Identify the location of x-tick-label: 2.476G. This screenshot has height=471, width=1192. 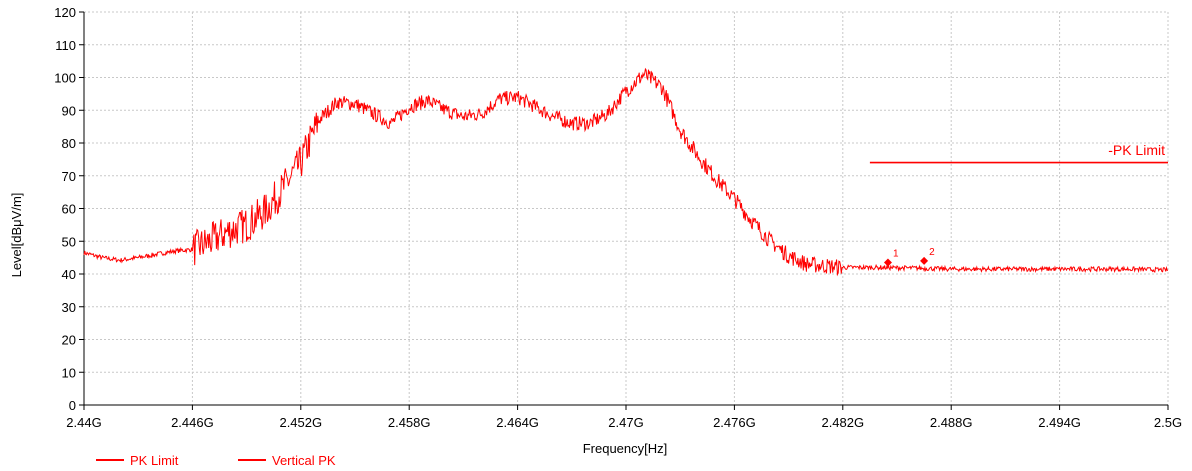
(734, 422).